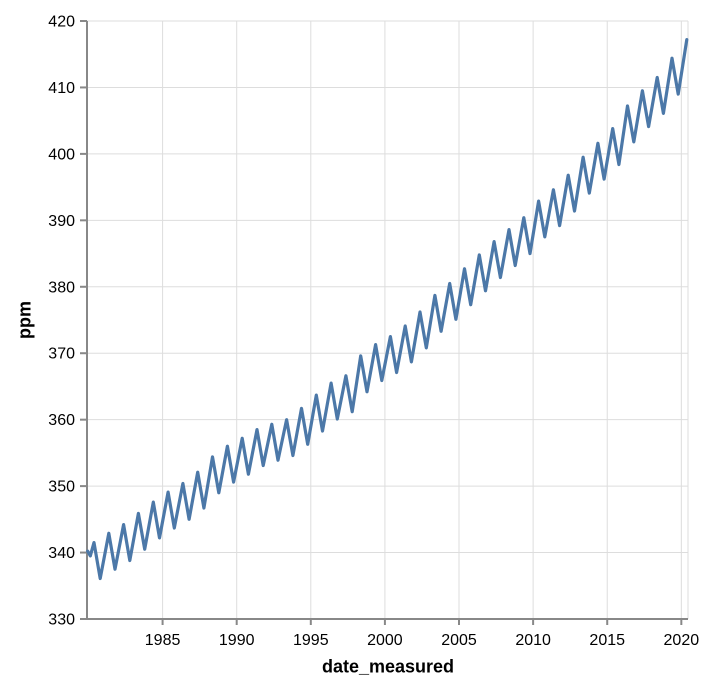 The height and width of the screenshot is (694, 716). What do you see at coordinates (388, 666) in the screenshot?
I see `x-axis-title: date_measured` at bounding box center [388, 666].